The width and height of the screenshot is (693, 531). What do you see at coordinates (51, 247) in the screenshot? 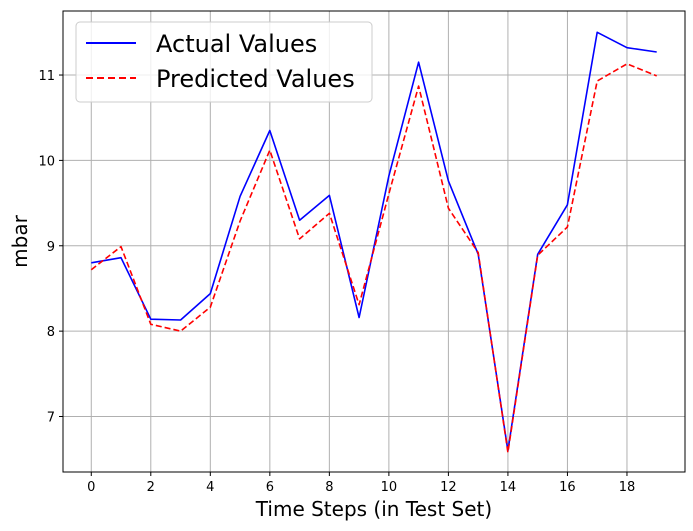
I see `y-tick-label: 9` at bounding box center [51, 247].